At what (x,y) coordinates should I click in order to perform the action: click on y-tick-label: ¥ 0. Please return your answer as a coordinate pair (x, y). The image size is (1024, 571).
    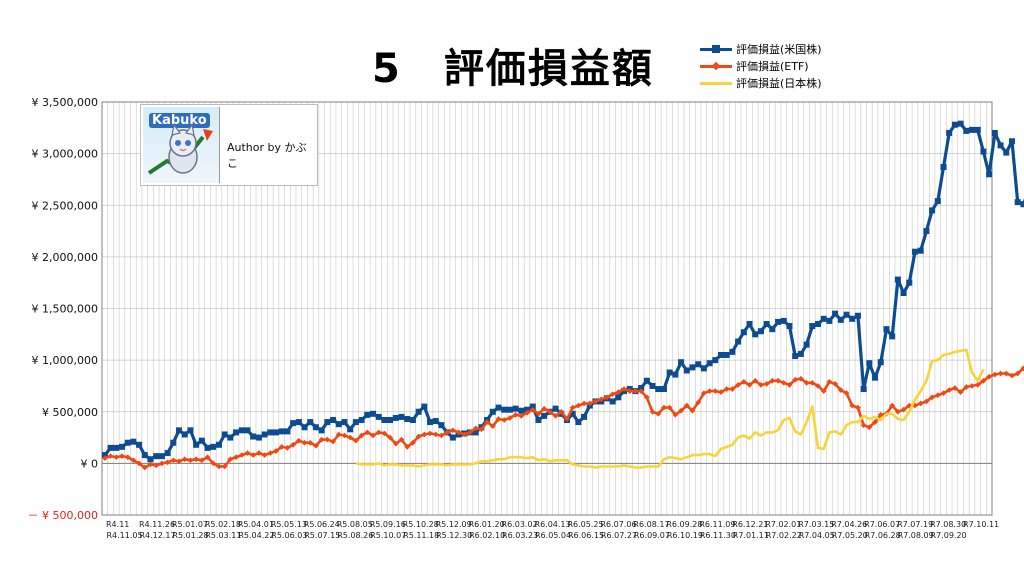
    Looking at the image, I should click on (90, 463).